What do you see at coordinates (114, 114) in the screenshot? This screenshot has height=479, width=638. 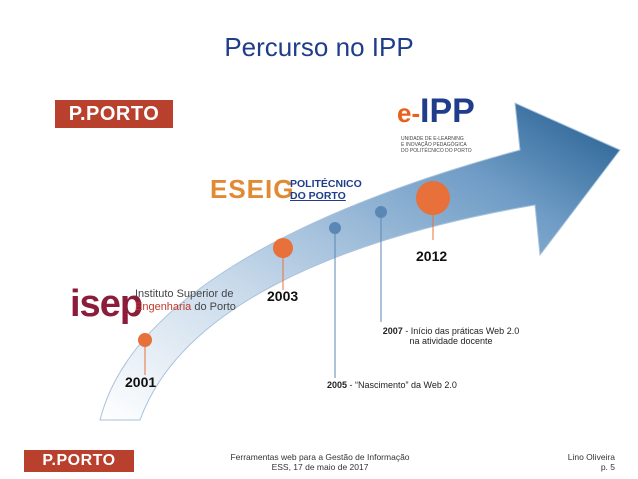 I see `pporto-logo-top: P.PORTO` at bounding box center [114, 114].